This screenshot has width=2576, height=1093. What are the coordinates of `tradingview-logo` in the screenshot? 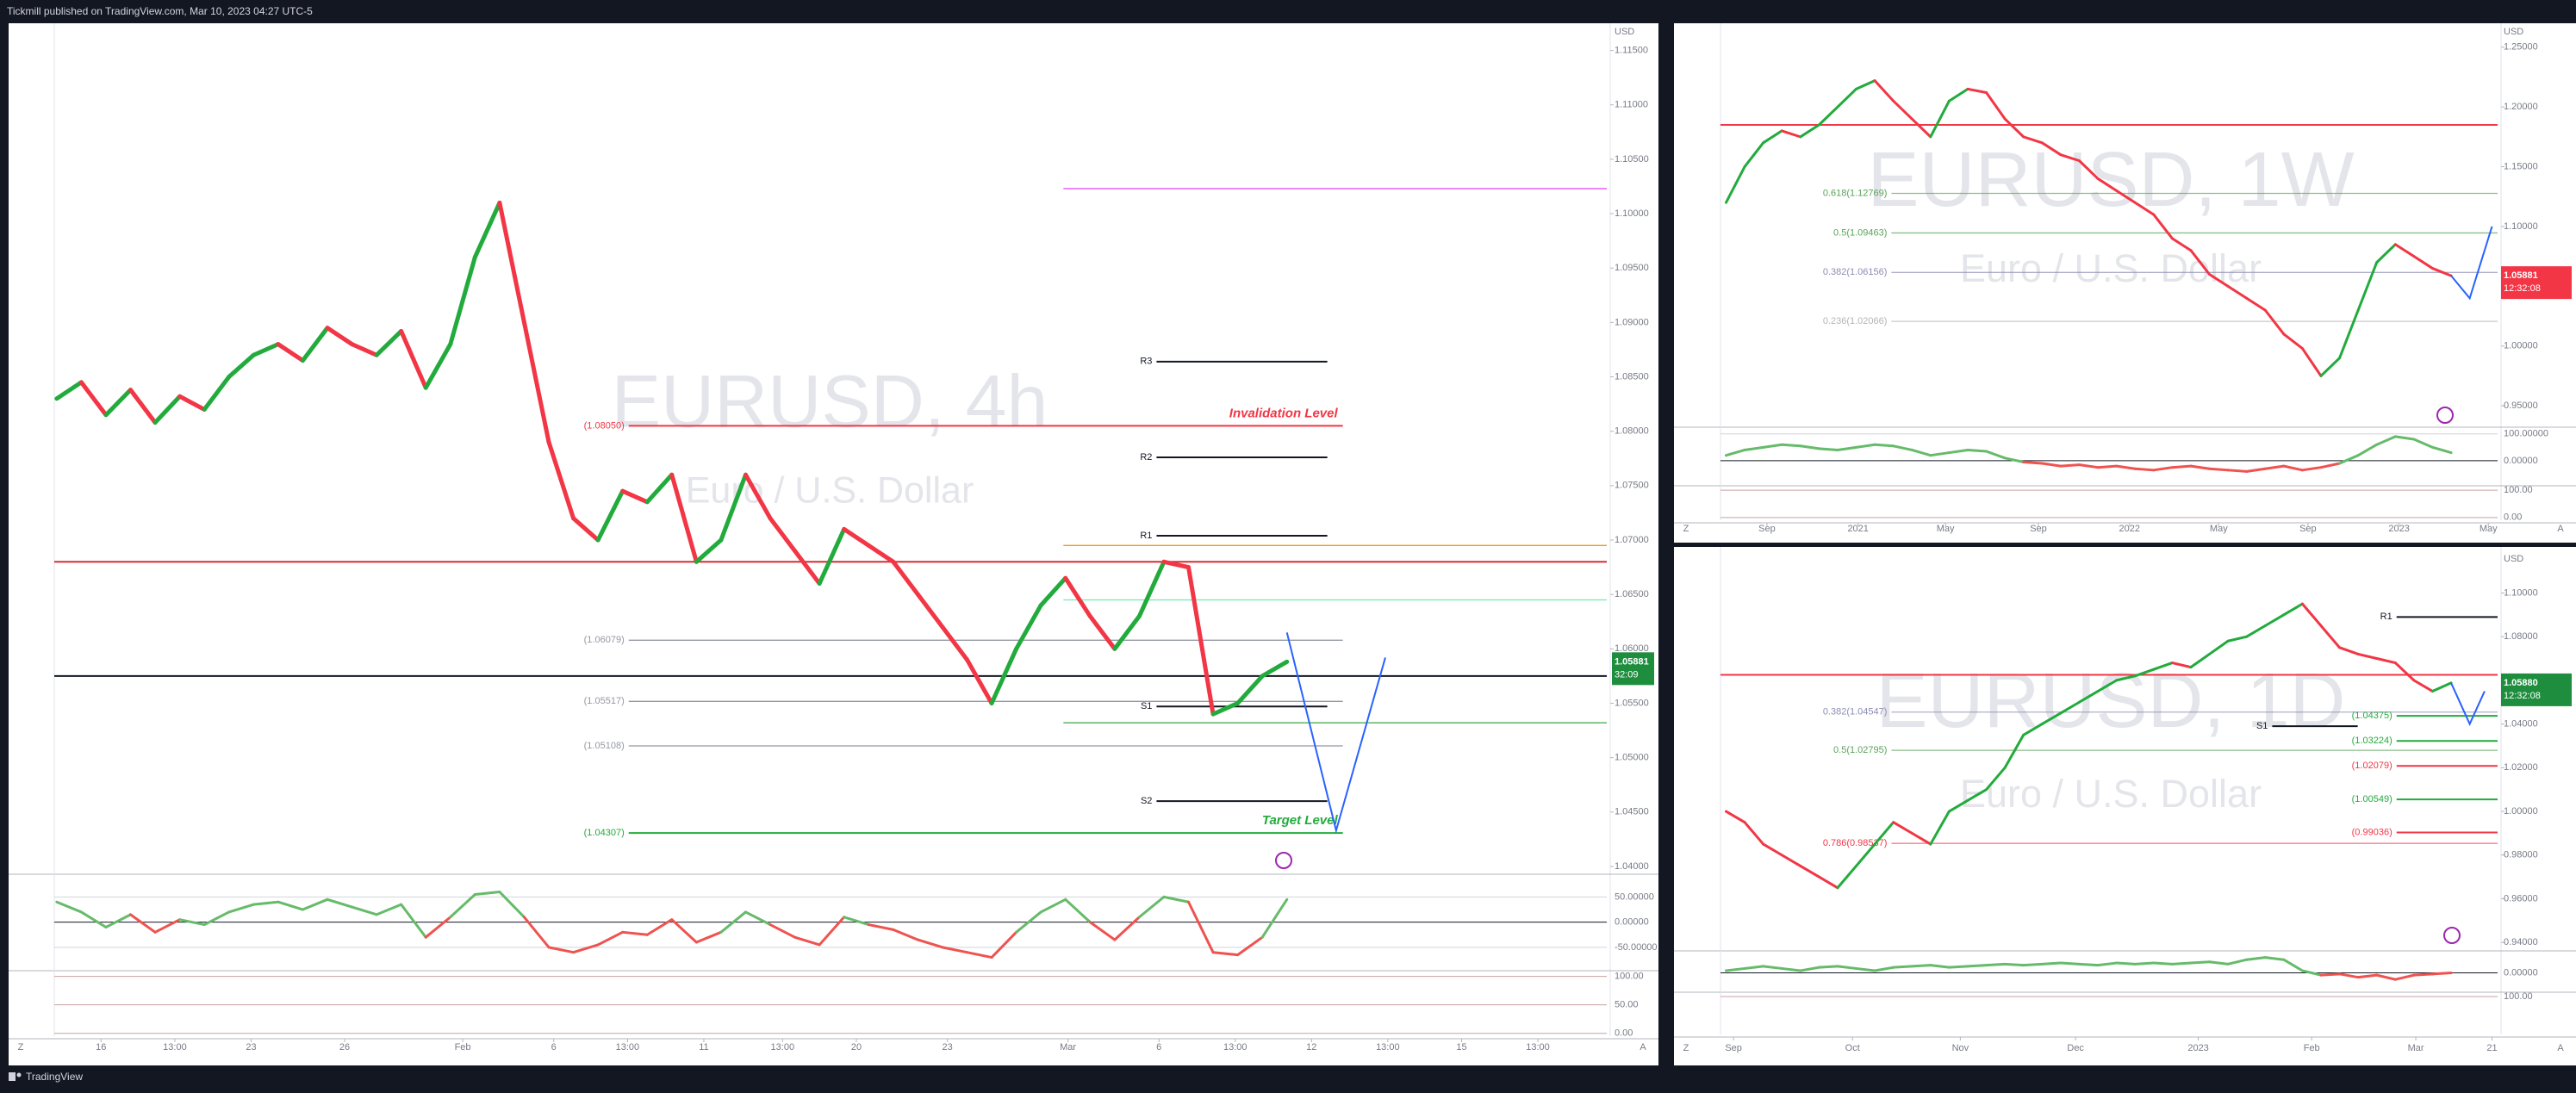 It's located at (16, 1076).